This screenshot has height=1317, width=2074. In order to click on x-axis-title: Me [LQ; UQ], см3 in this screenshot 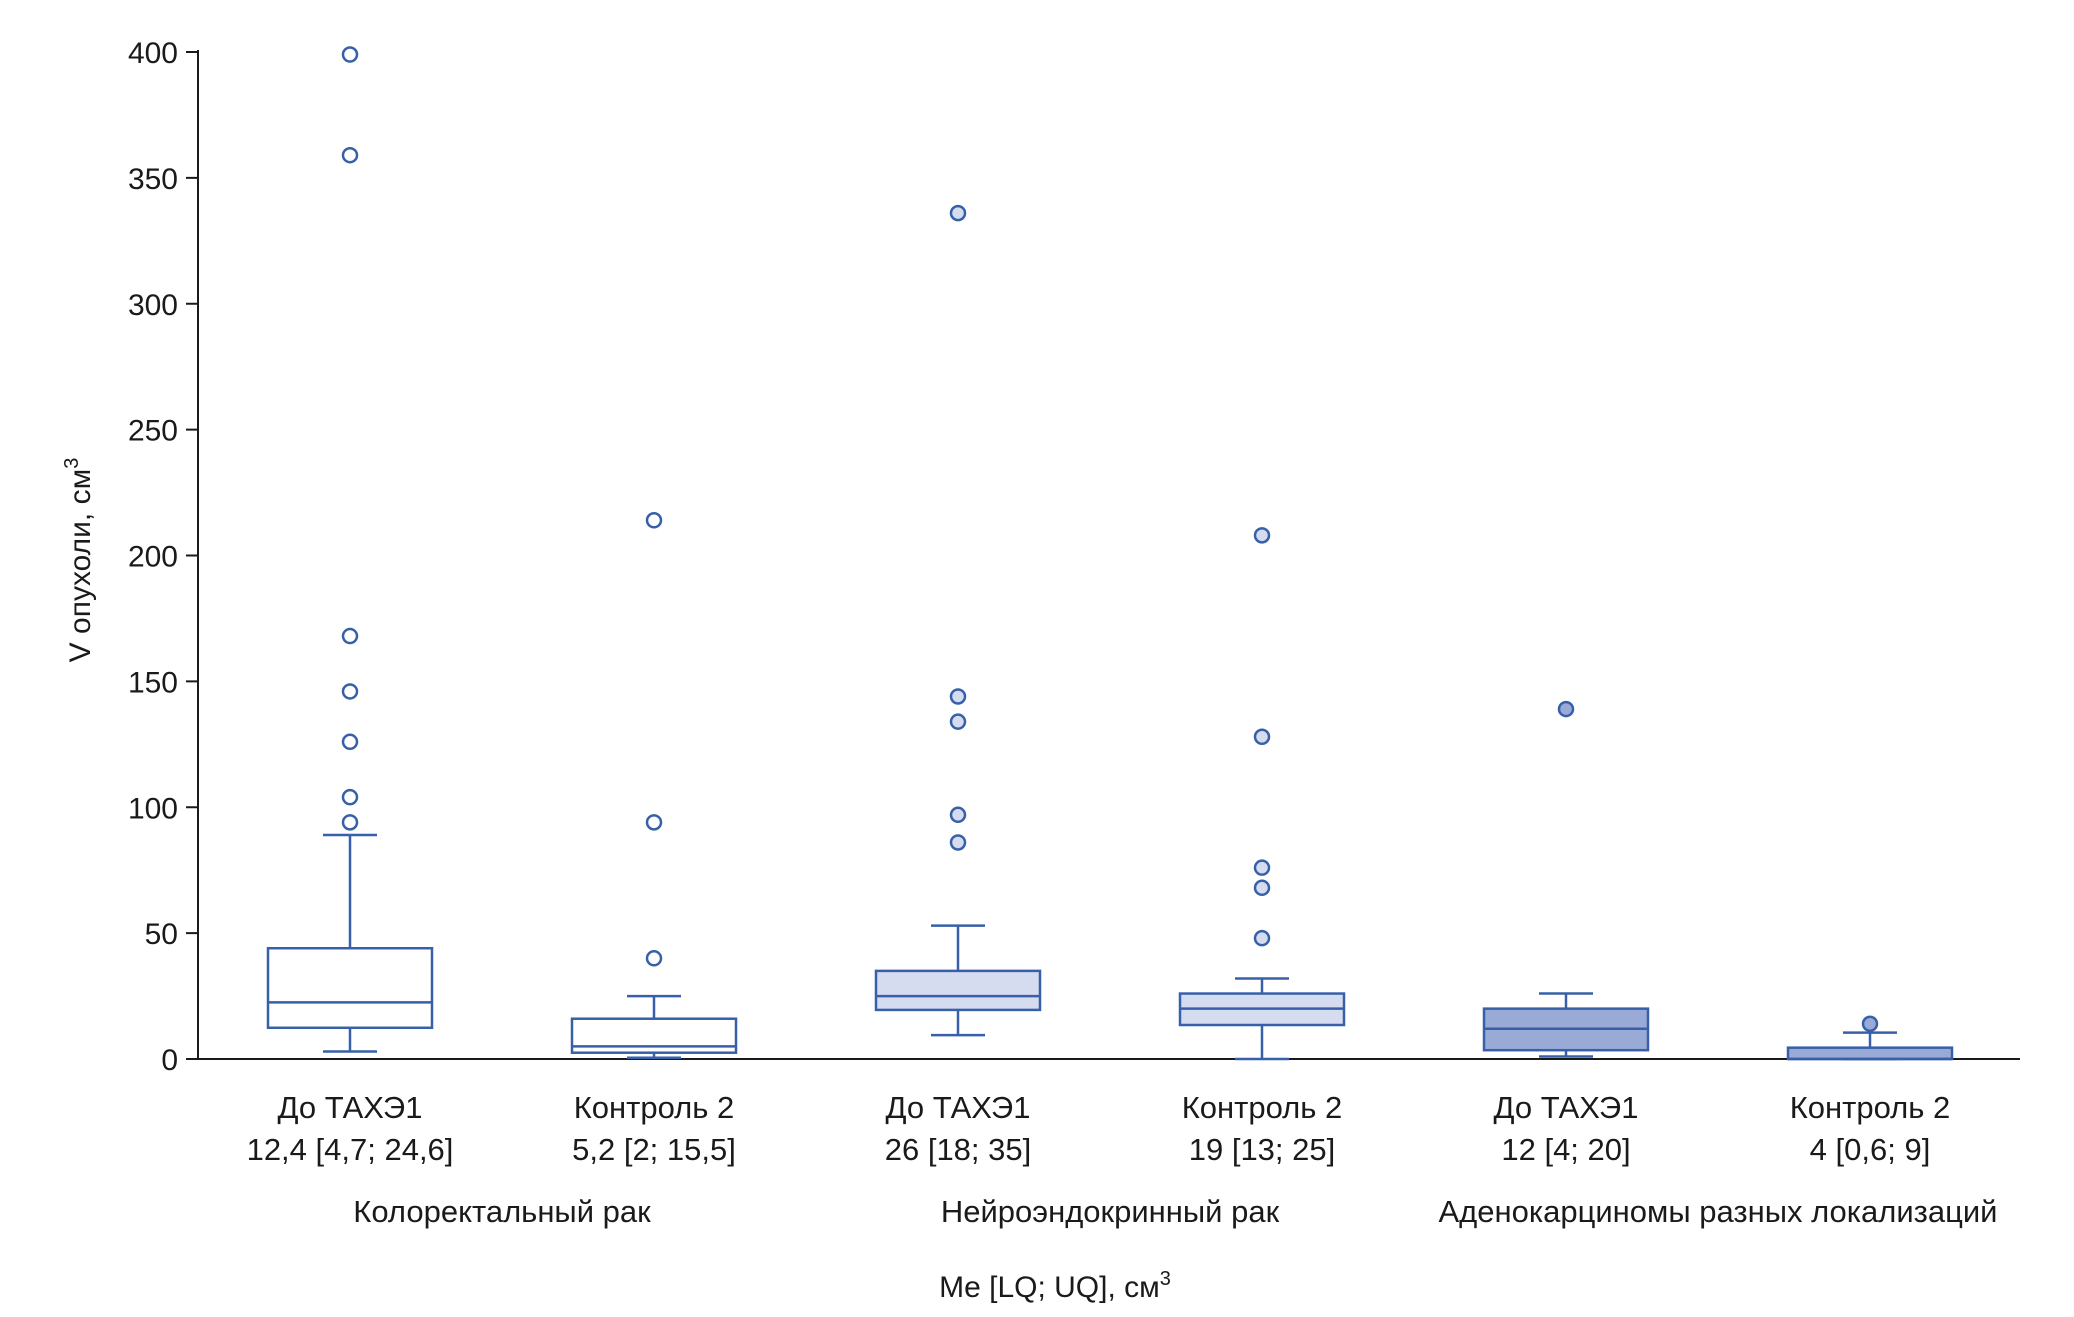, I will do `click(1055, 1286)`.